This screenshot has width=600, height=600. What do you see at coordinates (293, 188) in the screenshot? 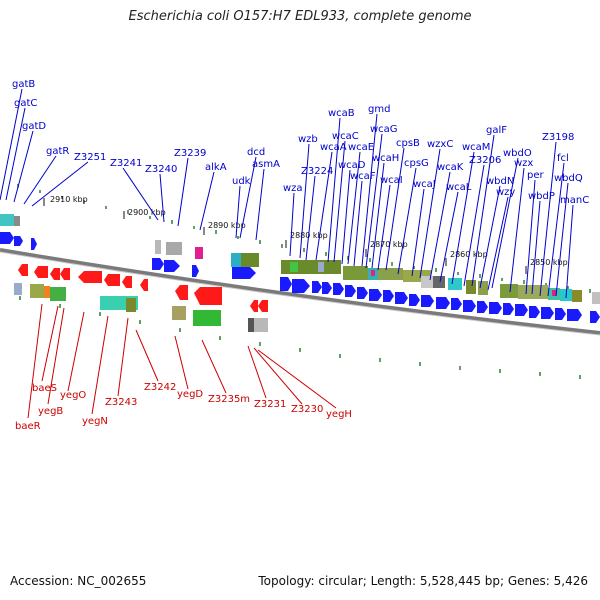
I see `gene-label-wza: wza` at bounding box center [293, 188].